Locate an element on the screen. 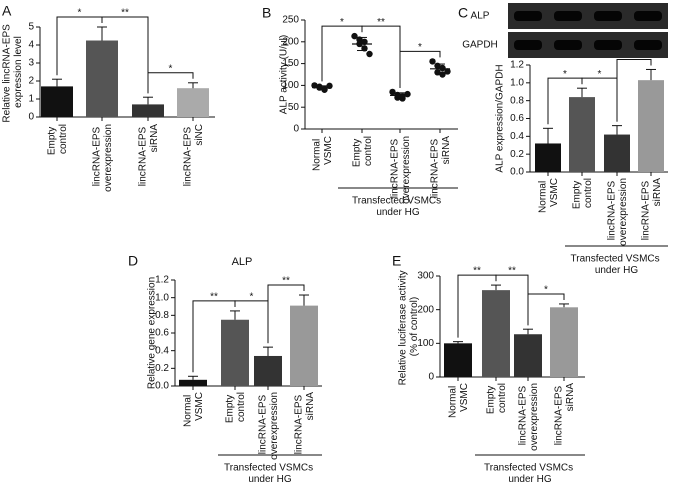 This screenshot has height=504, width=677. panel-letter: C is located at coordinates (463, 13).